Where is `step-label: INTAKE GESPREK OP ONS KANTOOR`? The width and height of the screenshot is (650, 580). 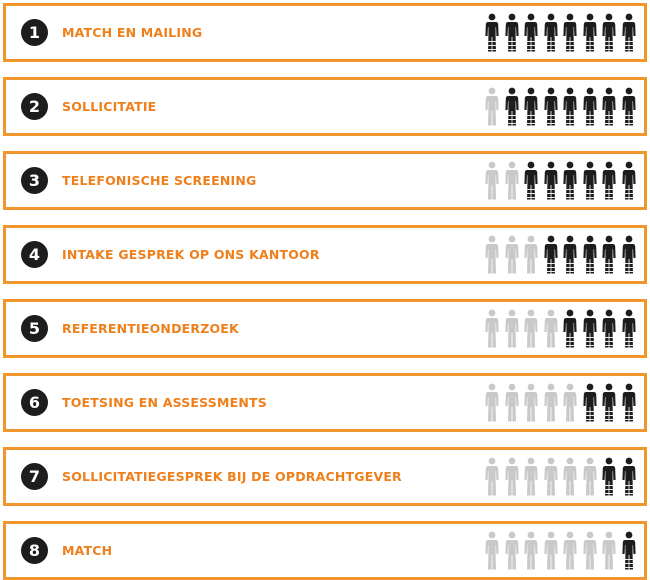 step-label: INTAKE GESPREK OP ONS KANTOOR is located at coordinates (191, 254).